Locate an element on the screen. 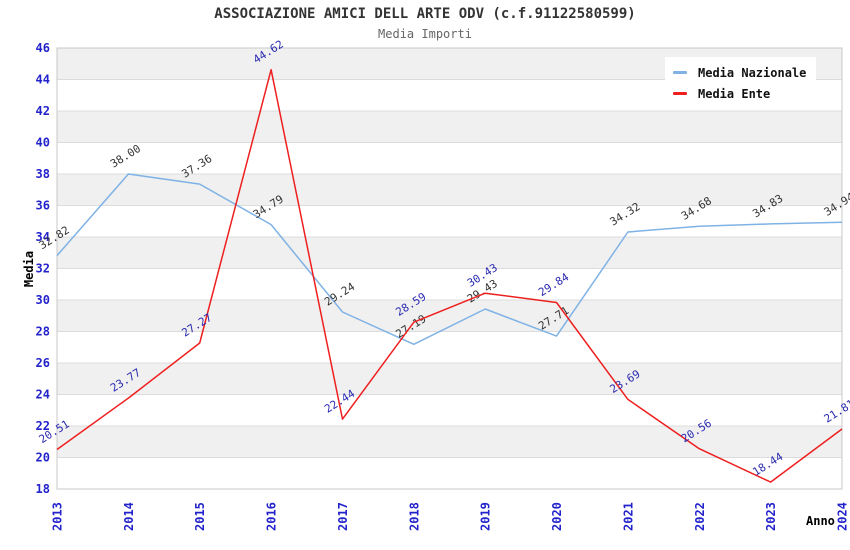 This screenshot has height=550, width=850. y-tick-label: 32 is located at coordinates (43, 269).